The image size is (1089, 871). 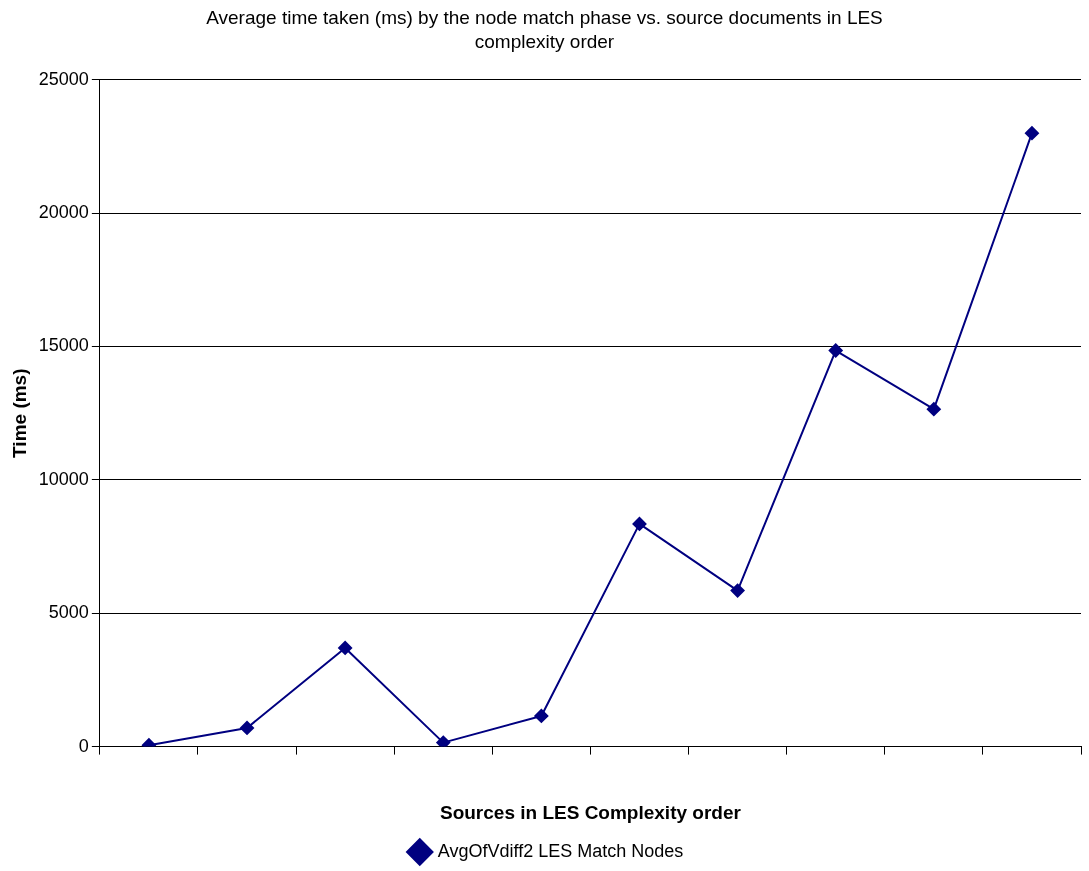 What do you see at coordinates (544, 30) in the screenshot?
I see `chart-title: Average time taken (ms) by the node match phase vs. source documents in LES complexity order` at bounding box center [544, 30].